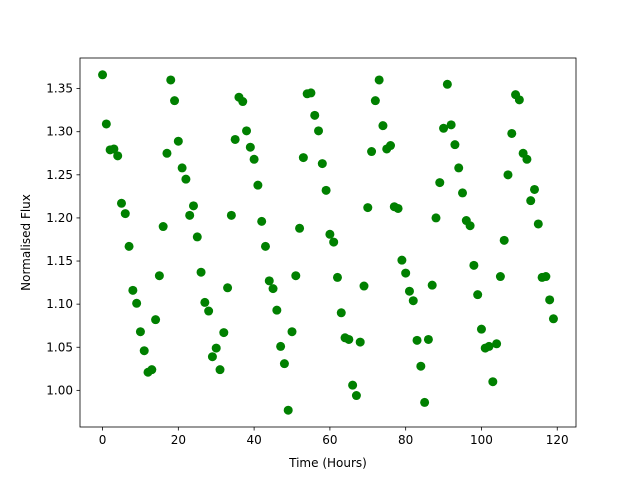 The height and width of the screenshot is (480, 640). Describe the element at coordinates (327, 463) in the screenshot. I see `x-axis-label: Time (Hours)` at that location.